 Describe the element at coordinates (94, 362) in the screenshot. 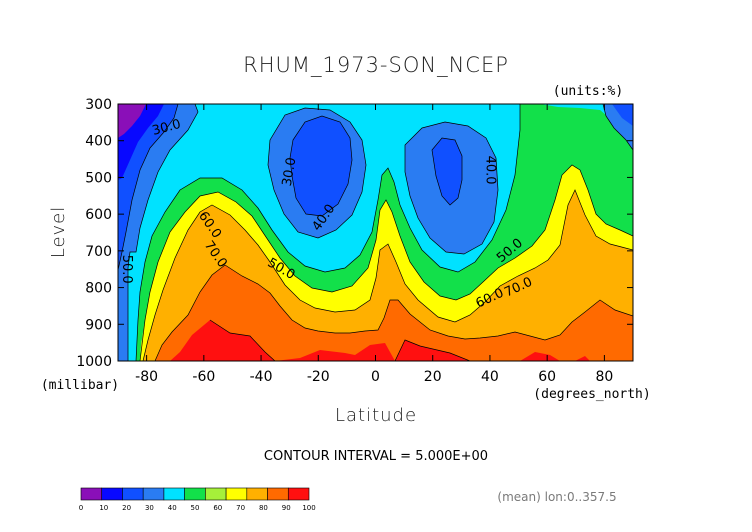

I see `y-tick-label: 1000` at that location.